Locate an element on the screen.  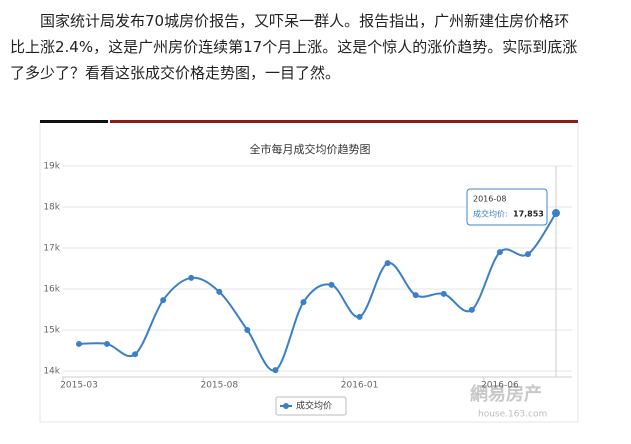
x-tick-label: 2016-06 is located at coordinates (500, 386).